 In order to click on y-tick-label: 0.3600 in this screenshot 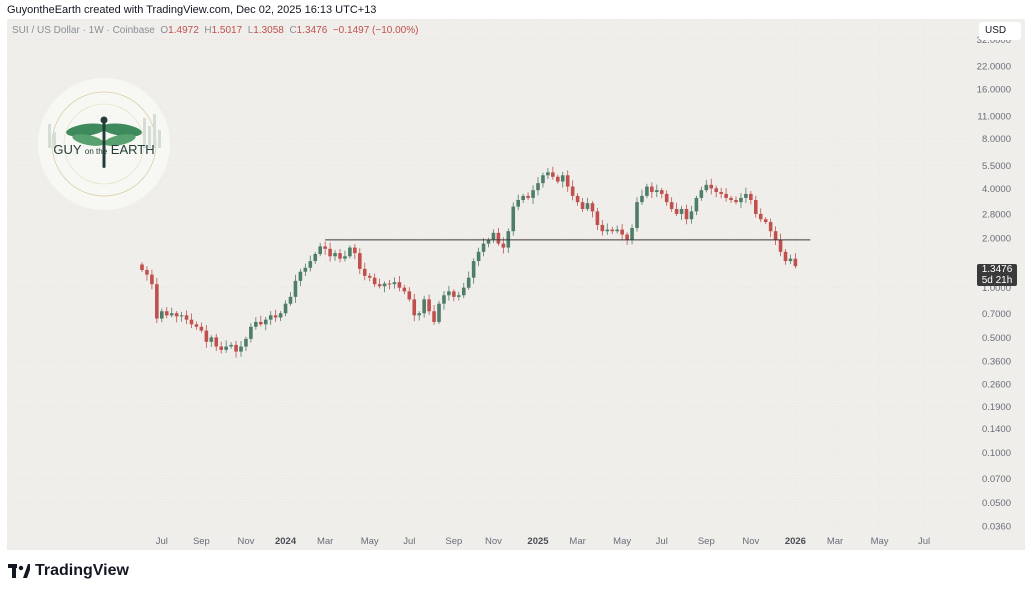, I will do `click(996, 361)`.